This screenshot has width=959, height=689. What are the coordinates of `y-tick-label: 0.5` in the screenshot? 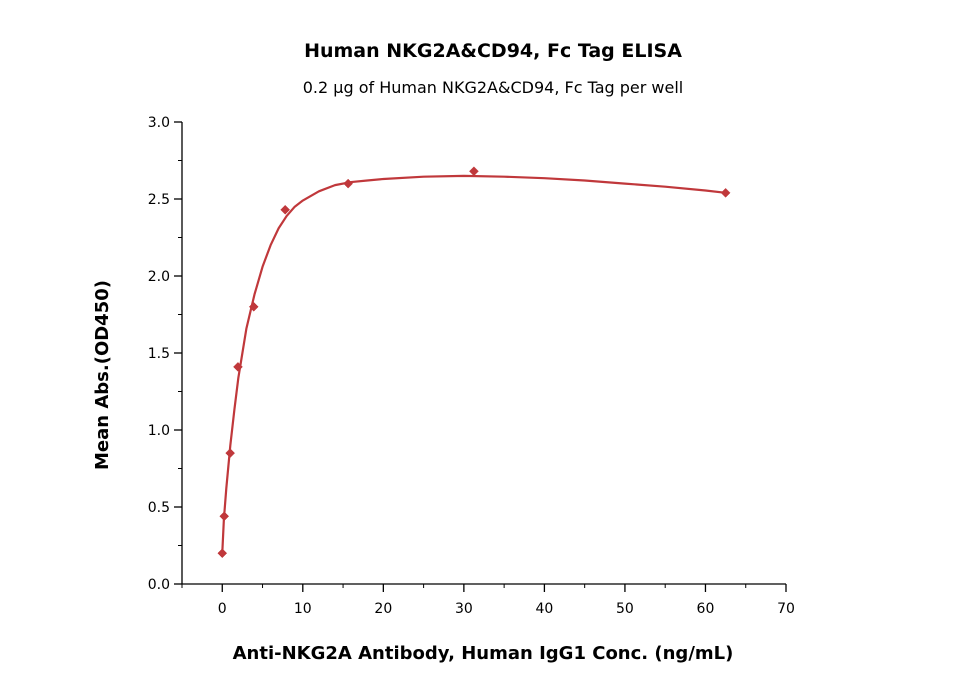 It's located at (159, 508).